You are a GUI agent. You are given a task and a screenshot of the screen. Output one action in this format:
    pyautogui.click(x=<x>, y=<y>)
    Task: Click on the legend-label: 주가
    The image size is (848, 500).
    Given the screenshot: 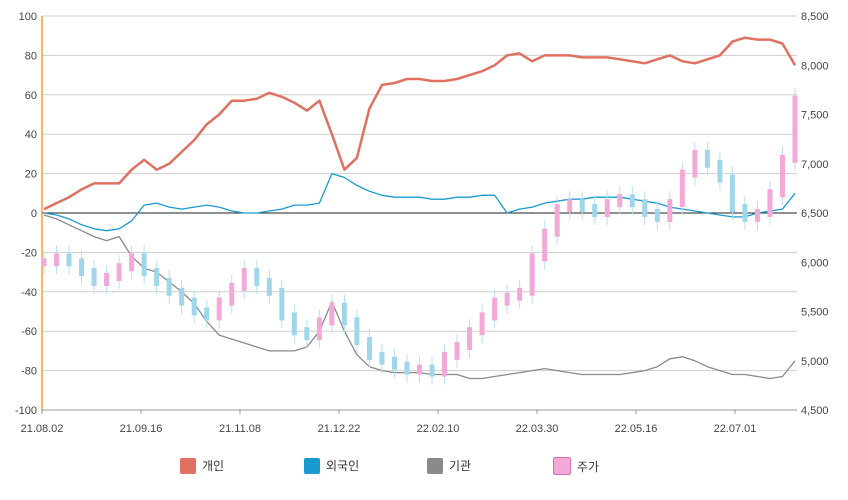 What is the action you would take?
    pyautogui.click(x=588, y=466)
    